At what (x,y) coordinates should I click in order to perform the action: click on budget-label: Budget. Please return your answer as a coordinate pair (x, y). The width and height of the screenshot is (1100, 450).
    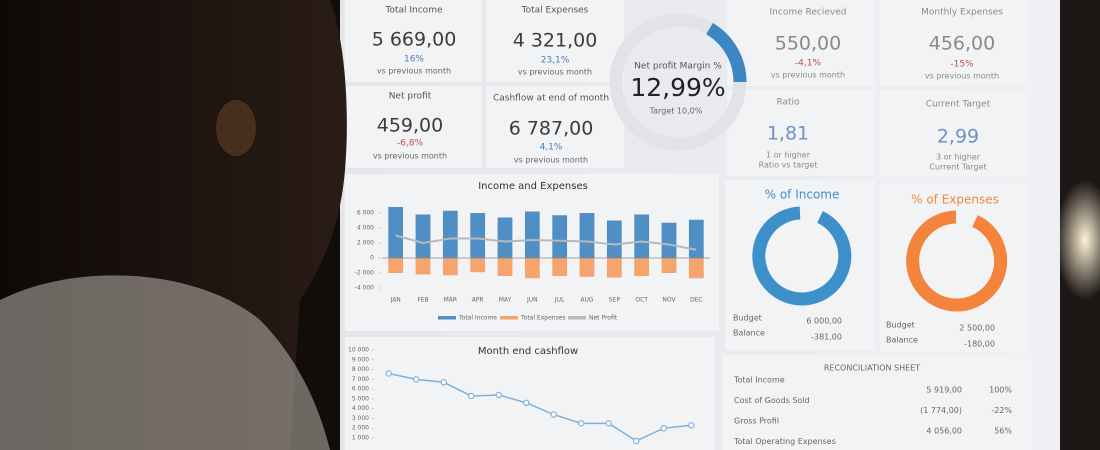
    Looking at the image, I should click on (900, 325).